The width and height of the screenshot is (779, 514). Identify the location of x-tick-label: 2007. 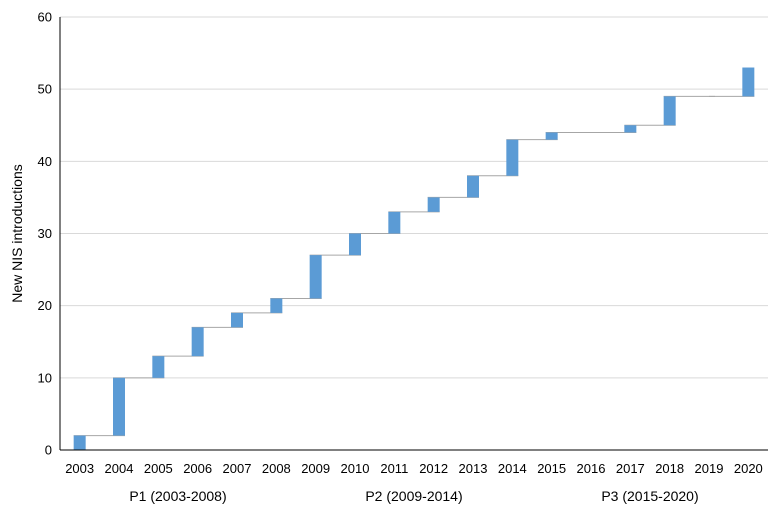
(237, 468).